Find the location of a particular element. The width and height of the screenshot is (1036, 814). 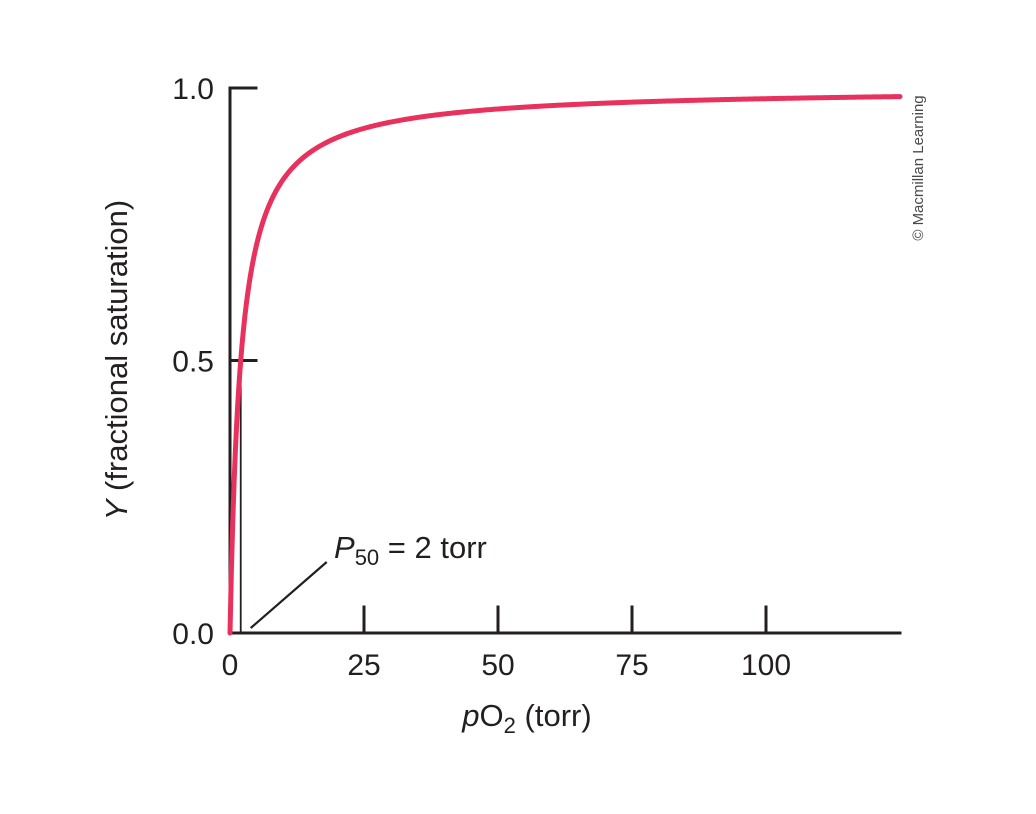

p50-annotation-variable: P is located at coordinates (344, 547).